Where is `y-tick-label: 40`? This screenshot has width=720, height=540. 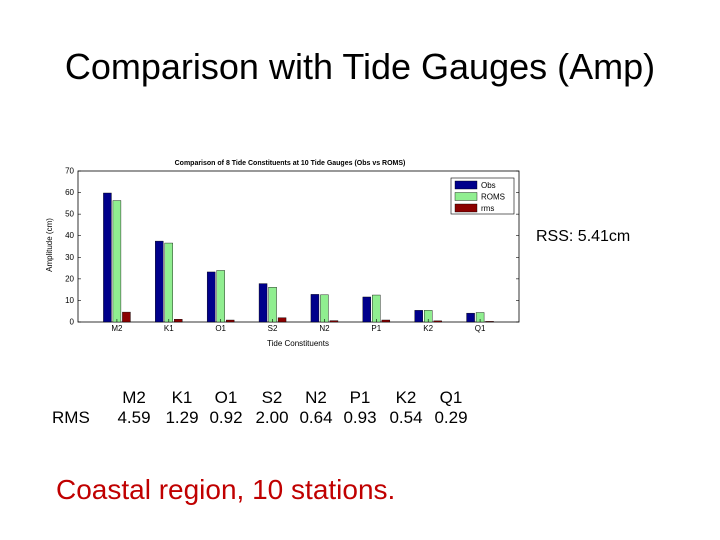
y-tick-label: 40 is located at coordinates (69, 235).